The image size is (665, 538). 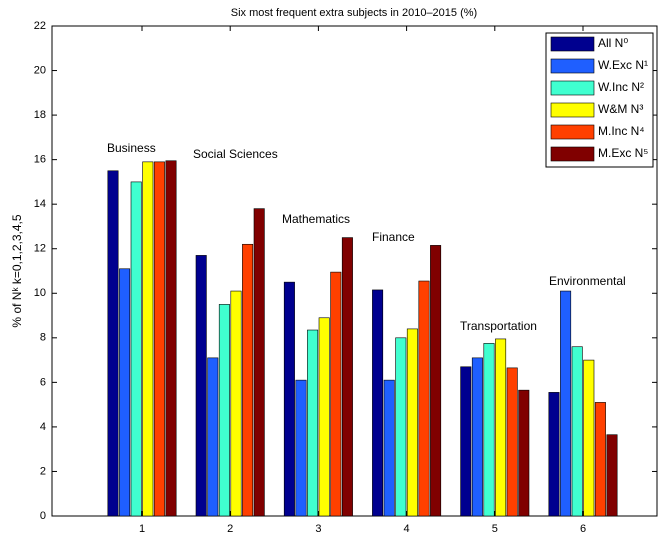 I want to click on legend-box, so click(x=599, y=100).